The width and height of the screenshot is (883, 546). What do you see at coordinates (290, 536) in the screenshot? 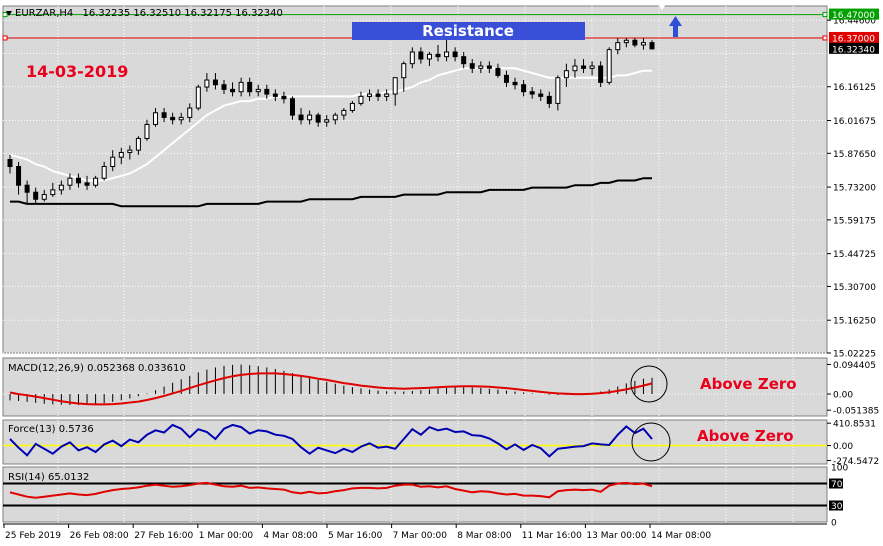
I see `time-tick-label: 4 Mar 08:00` at bounding box center [290, 536].